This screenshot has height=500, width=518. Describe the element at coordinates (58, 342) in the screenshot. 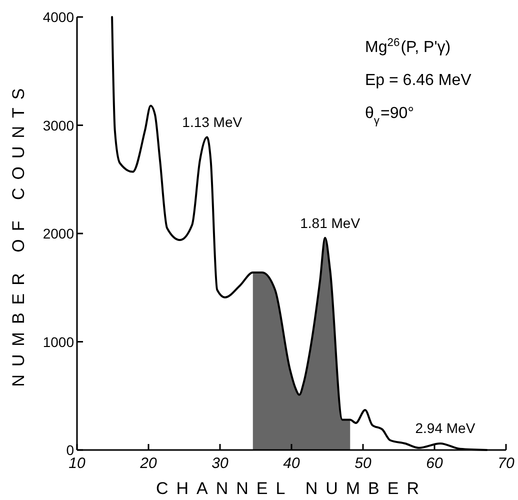

I see `y-tick-label: 1000` at that location.